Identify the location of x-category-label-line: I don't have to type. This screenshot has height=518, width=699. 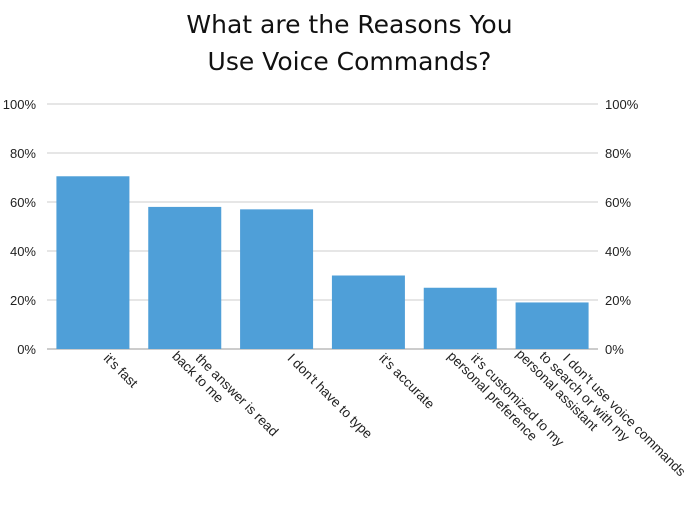
(329, 396).